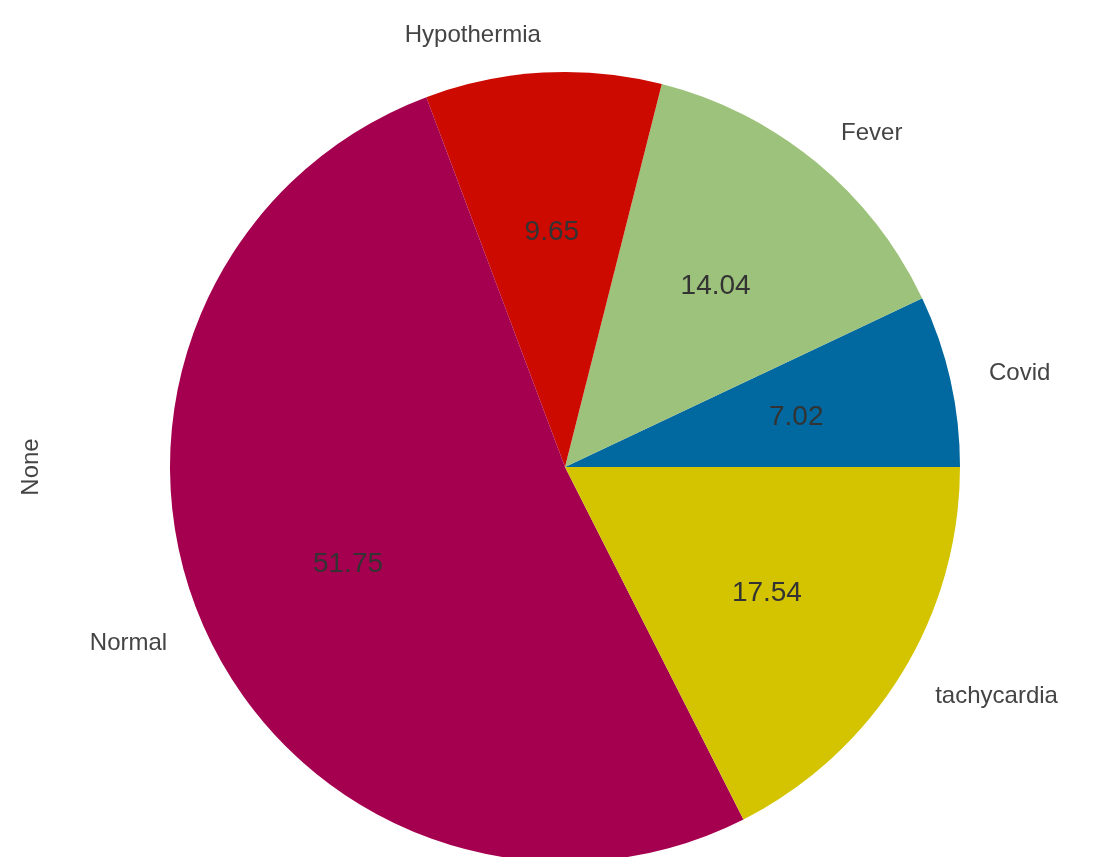 The width and height of the screenshot is (1103, 865). Describe the element at coordinates (348, 562) in the screenshot. I see `data-label: 51.75` at that location.